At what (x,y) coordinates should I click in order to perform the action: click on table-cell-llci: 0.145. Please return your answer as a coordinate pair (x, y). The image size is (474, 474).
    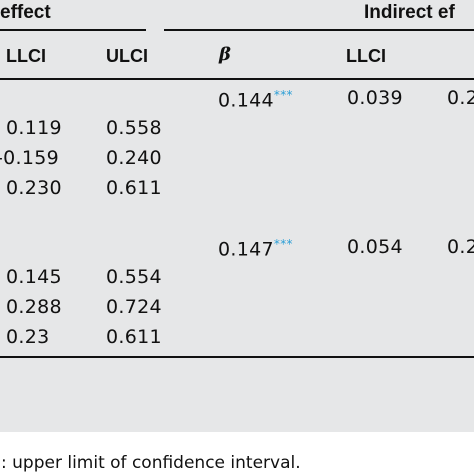
    Looking at the image, I should click on (34, 277).